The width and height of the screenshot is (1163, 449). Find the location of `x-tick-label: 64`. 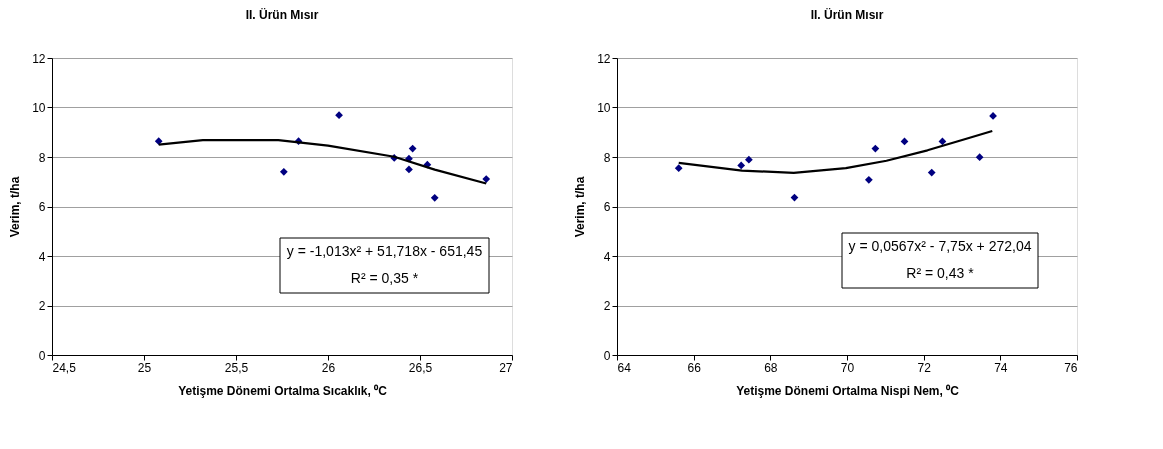

x-tick-label: 64 is located at coordinates (624, 367).